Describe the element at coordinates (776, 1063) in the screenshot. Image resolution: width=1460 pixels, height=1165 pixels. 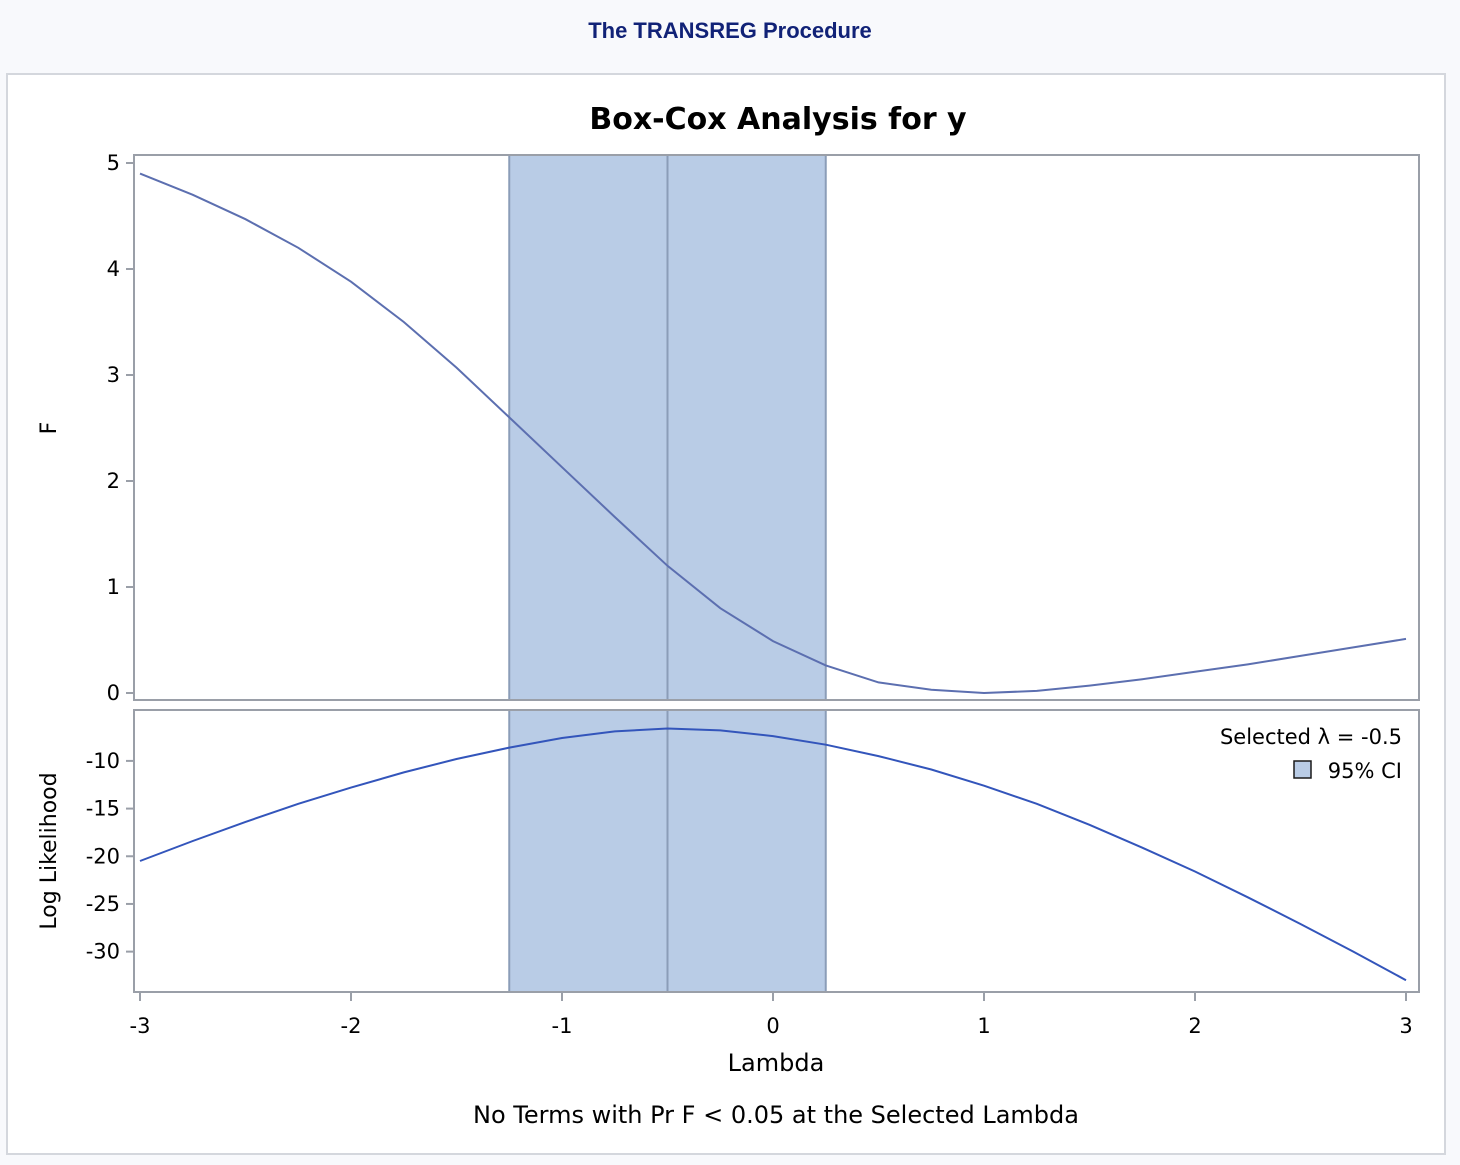
I see `x-axis-label: Lambda` at that location.